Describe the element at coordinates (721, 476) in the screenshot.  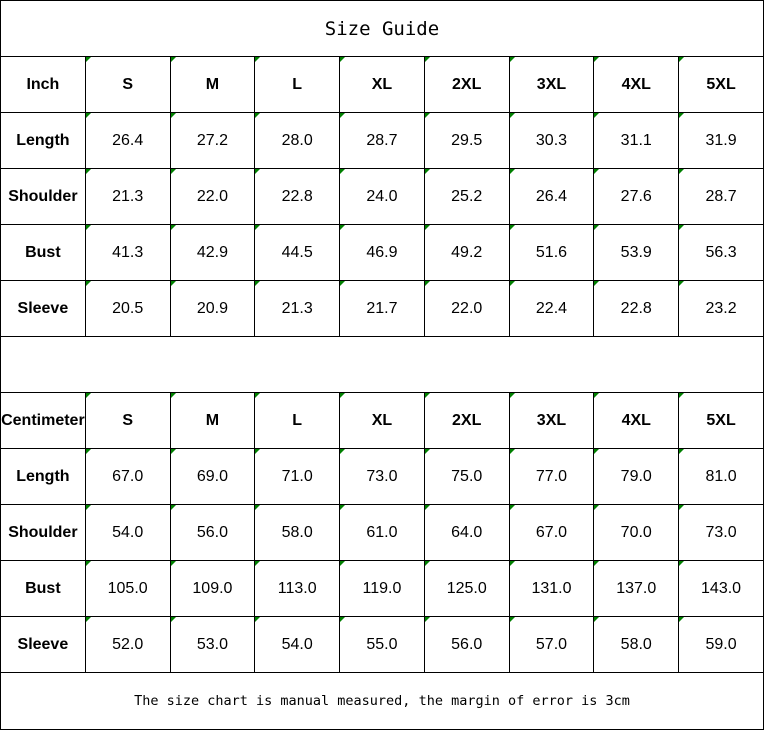
I see `measurement-value: 81.0` at that location.